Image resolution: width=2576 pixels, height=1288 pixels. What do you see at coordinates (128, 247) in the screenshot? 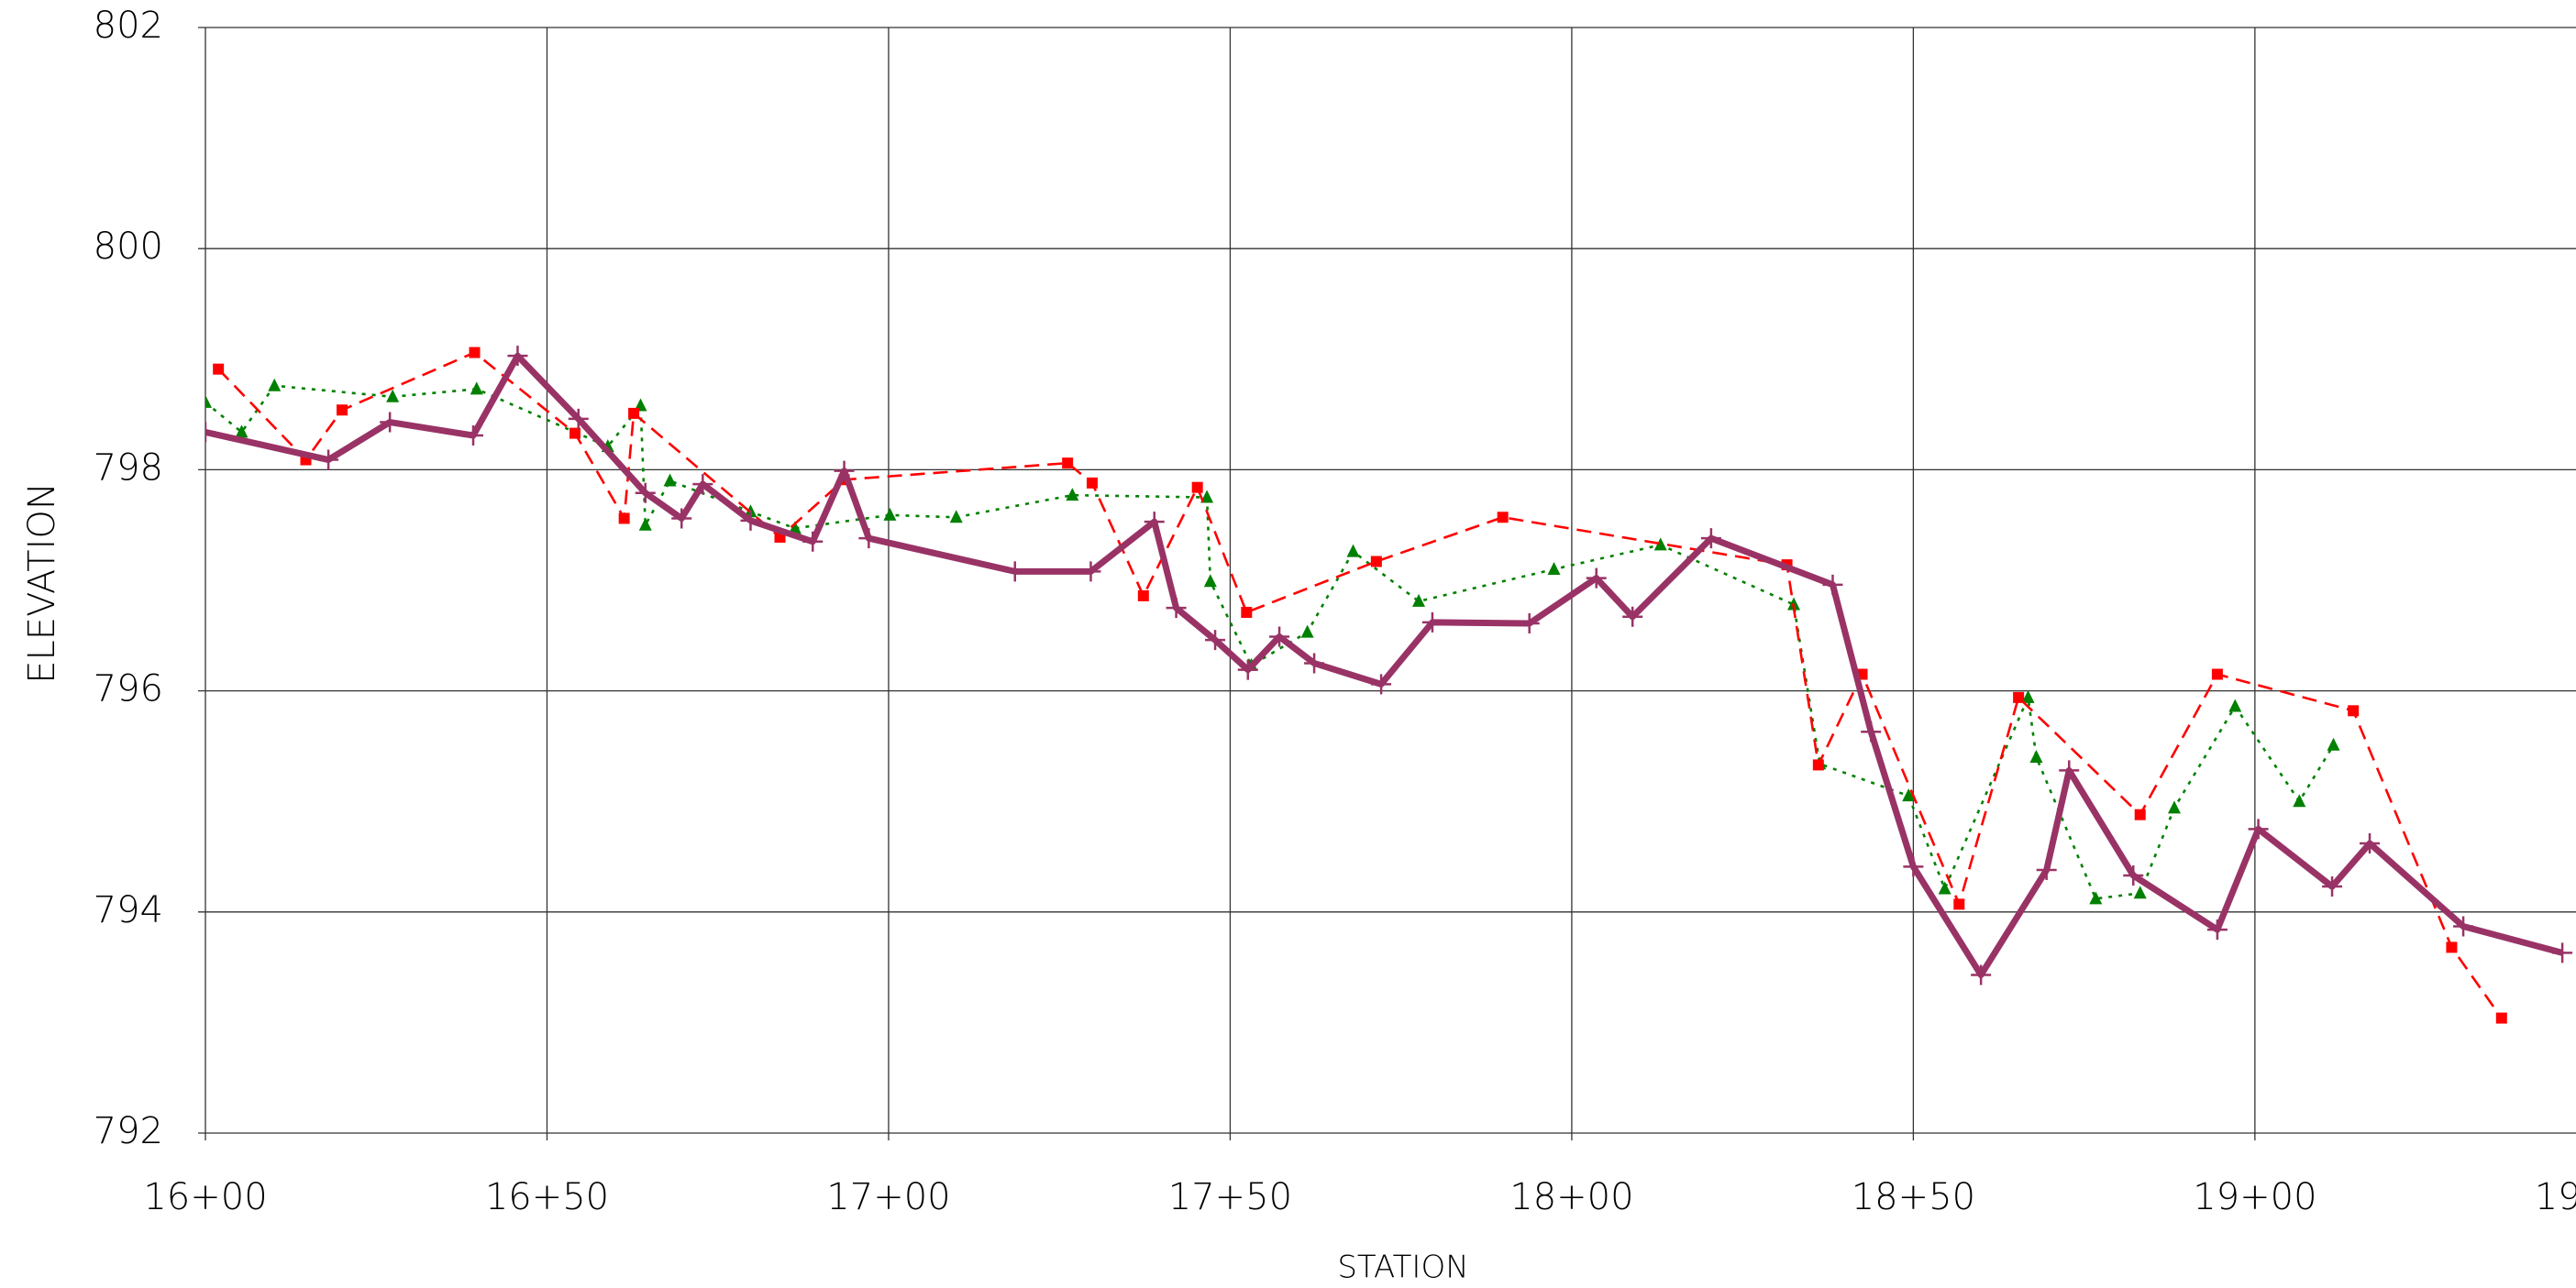
I see `y-tick-label: 800` at bounding box center [128, 247].